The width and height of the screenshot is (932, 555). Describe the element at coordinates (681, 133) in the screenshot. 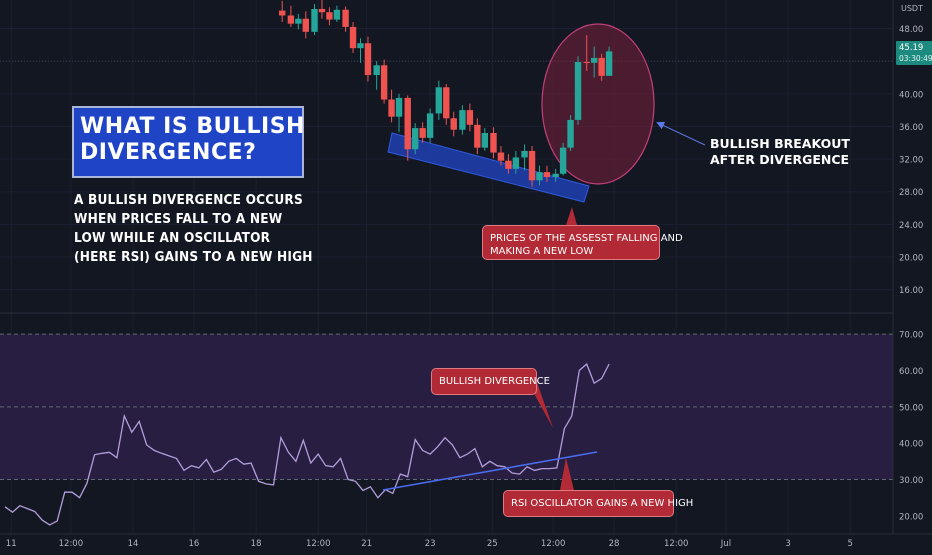

I see `breakout-arrow` at that location.